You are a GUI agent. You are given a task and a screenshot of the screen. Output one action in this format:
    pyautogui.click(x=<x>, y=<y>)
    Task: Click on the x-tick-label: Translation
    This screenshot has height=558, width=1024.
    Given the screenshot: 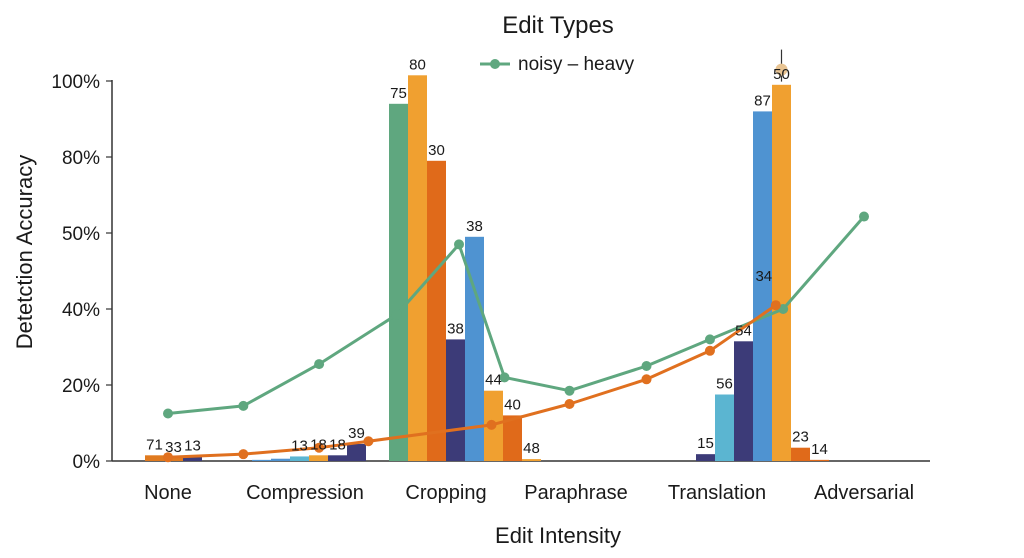 What is the action you would take?
    pyautogui.click(x=717, y=493)
    